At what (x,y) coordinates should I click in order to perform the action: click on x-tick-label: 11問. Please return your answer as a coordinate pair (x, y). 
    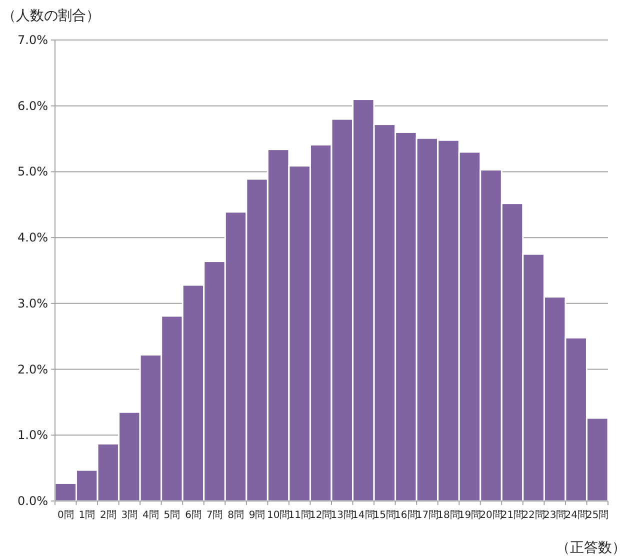
    Looking at the image, I should click on (299, 515).